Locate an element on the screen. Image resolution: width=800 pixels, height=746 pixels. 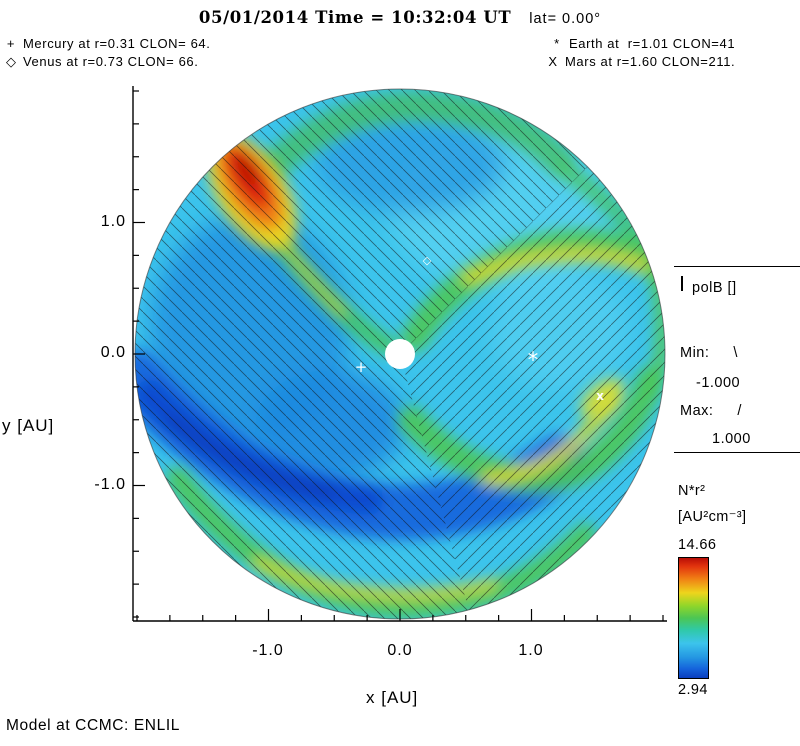
annotation-mars: X Mars at r=1.60 CLON=211. is located at coordinates (641, 61).